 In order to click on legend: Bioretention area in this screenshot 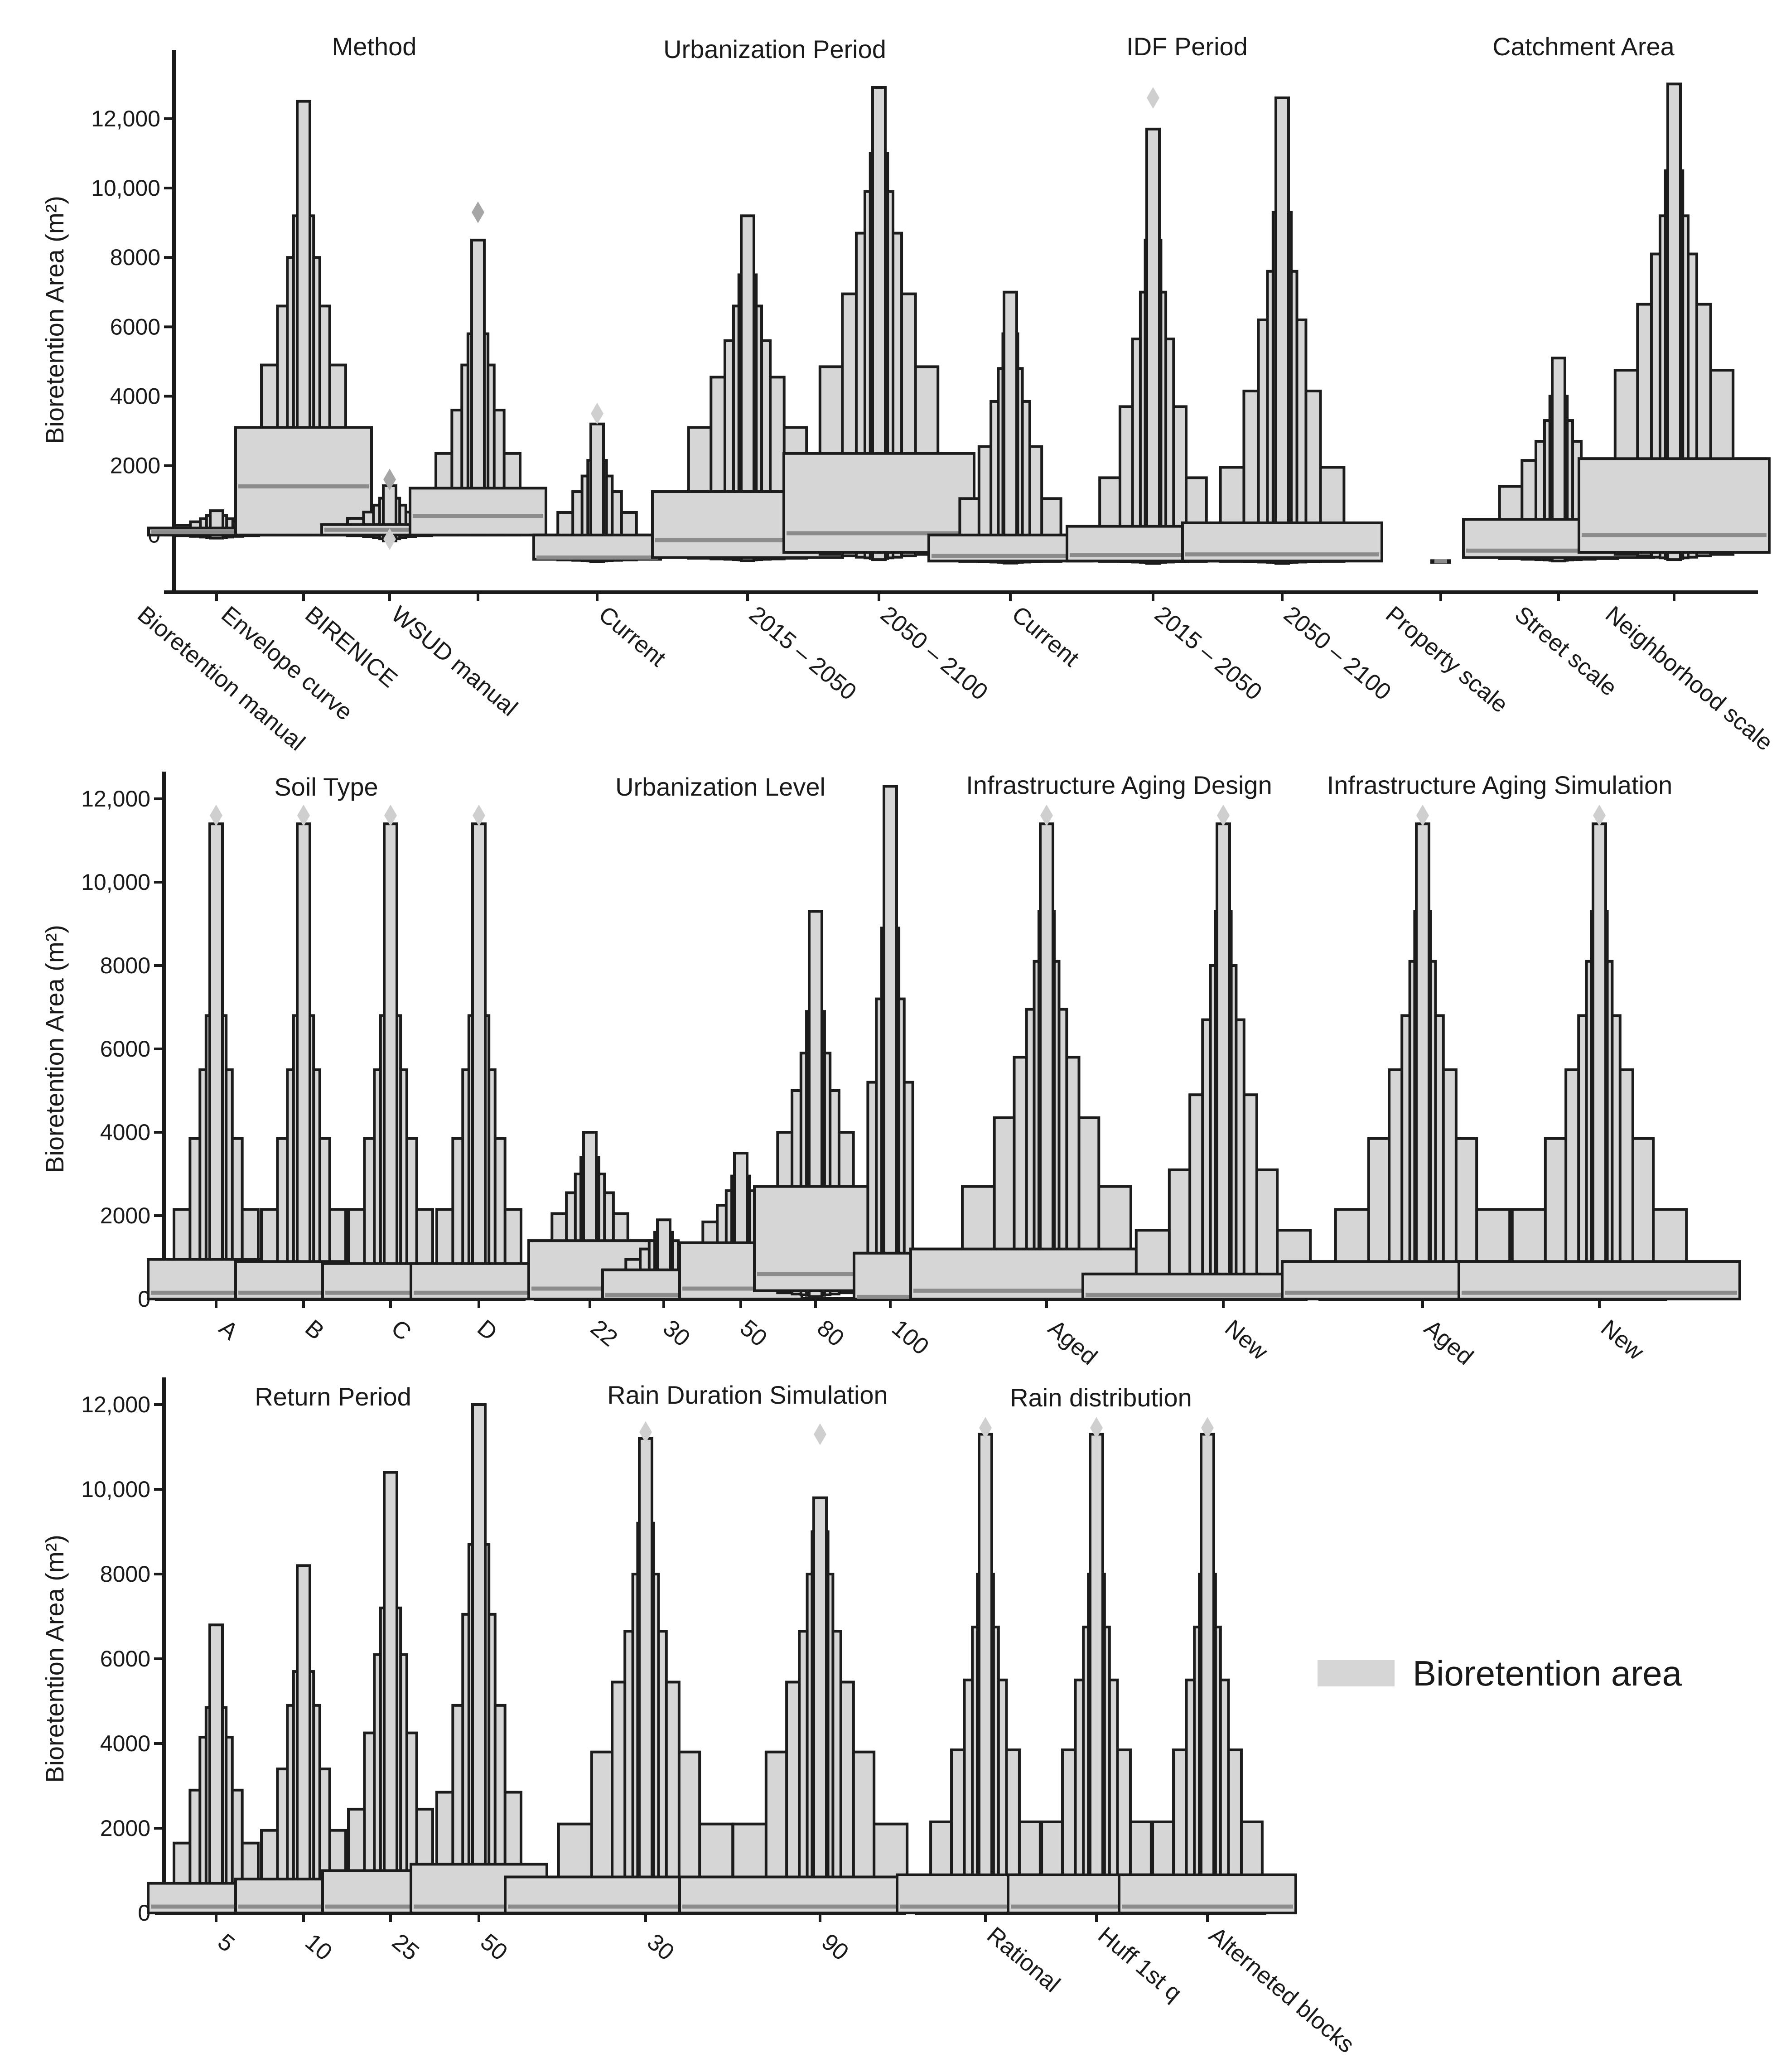, I will do `click(1500, 1673)`.